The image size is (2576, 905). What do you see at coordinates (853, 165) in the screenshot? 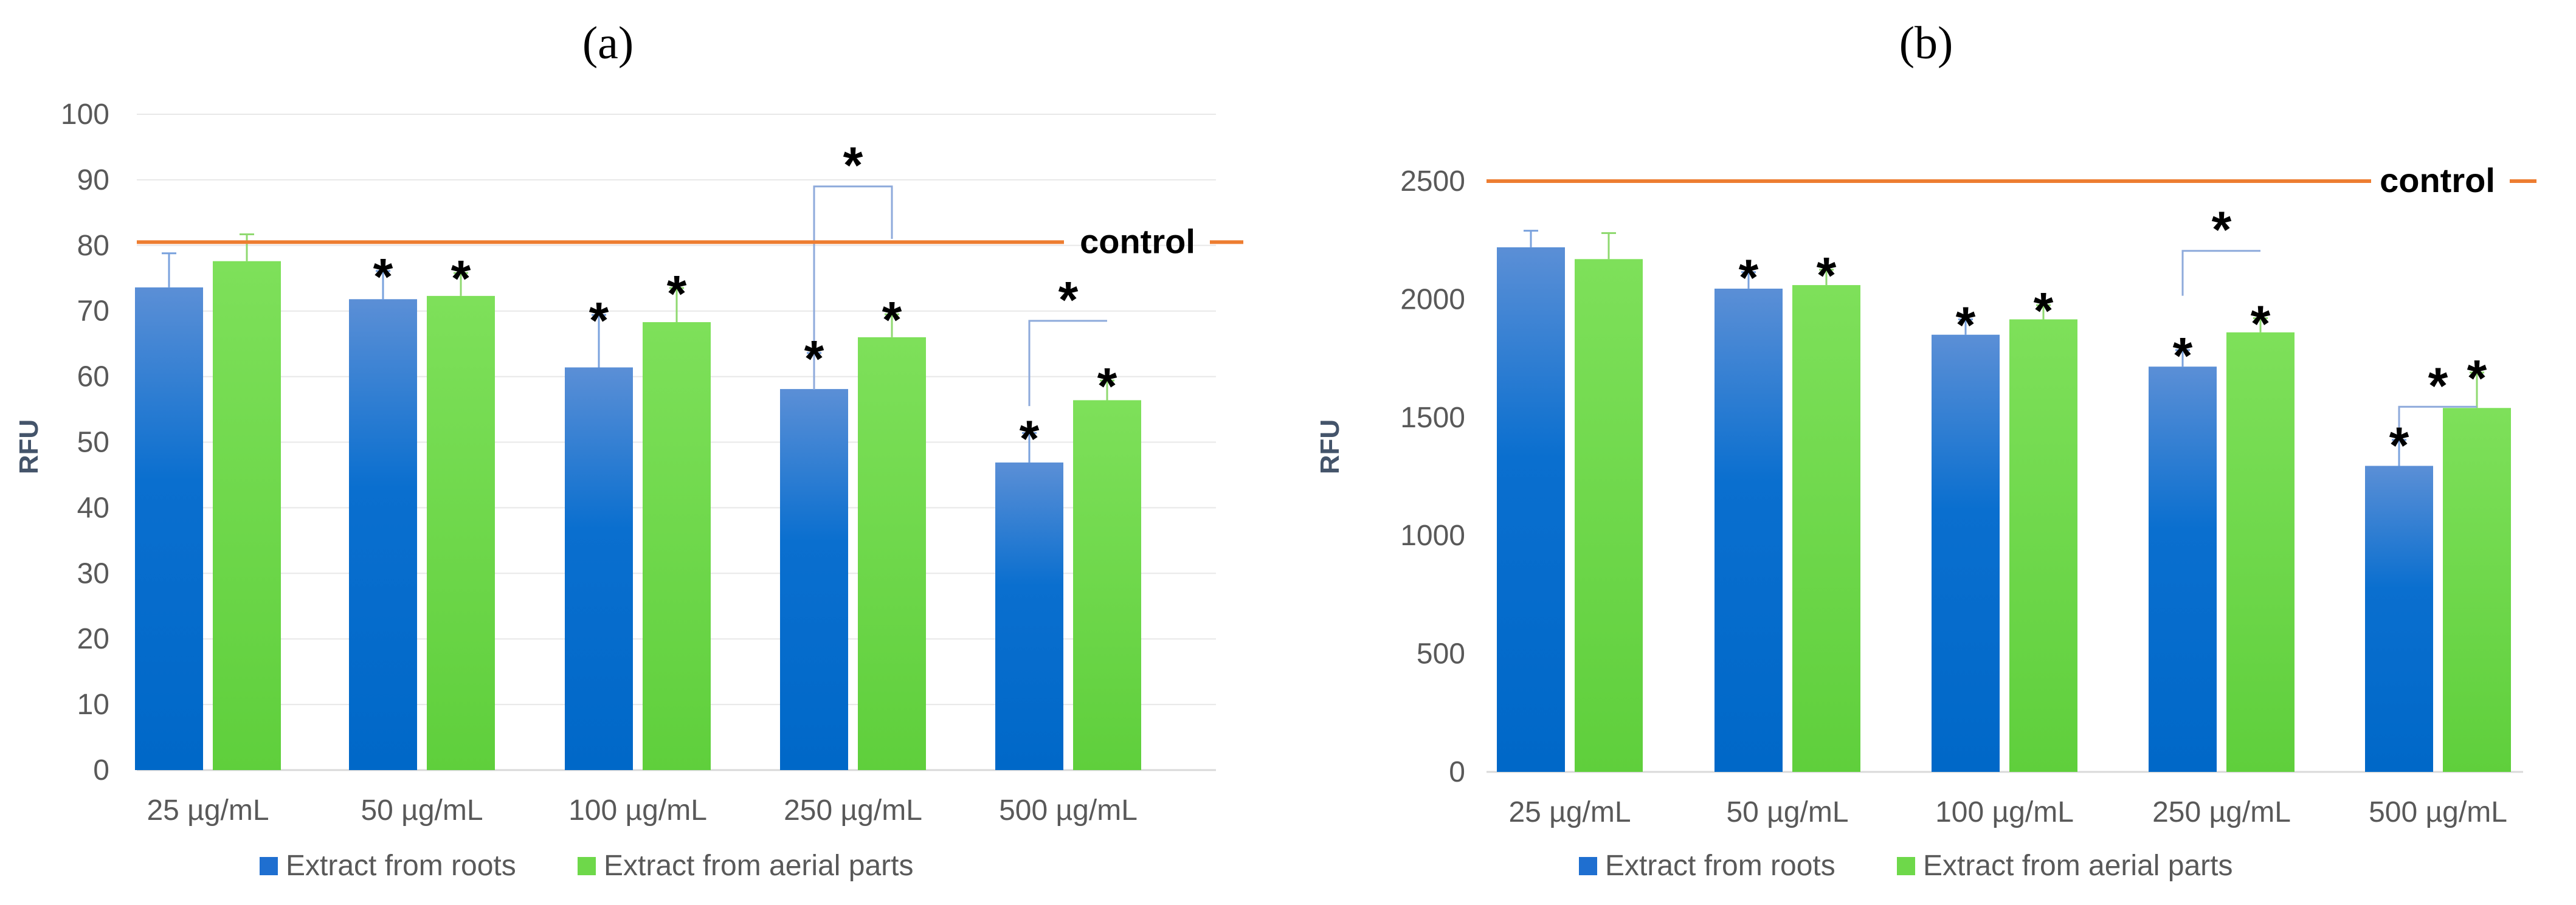
I see `panelA-bracket-star-0: *` at bounding box center [853, 165].